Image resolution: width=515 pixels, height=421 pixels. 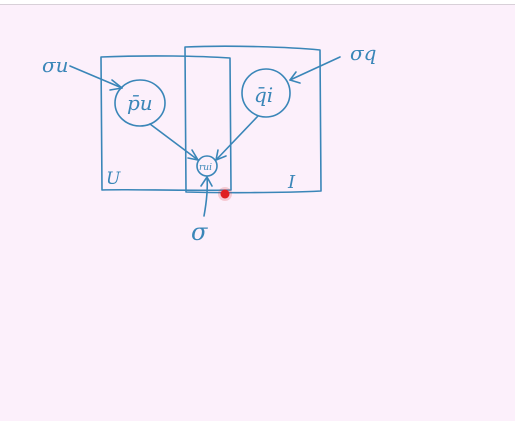 What do you see at coordinates (206, 181) in the screenshot?
I see `arrowhead-sigma` at bounding box center [206, 181].